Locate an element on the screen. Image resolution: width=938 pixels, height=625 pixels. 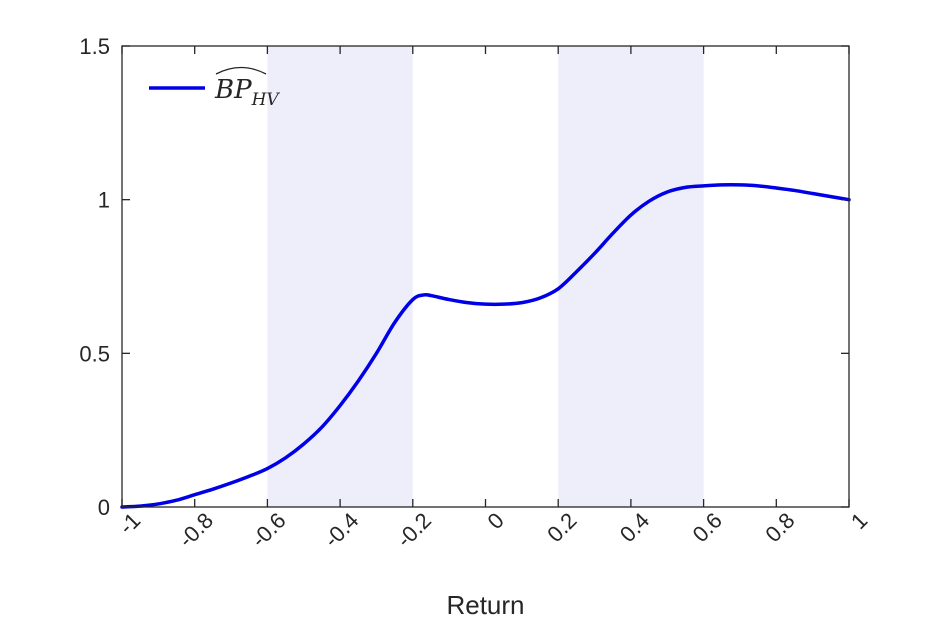
y-tick-label-4: 1.5 is located at coordinates (94, 46).